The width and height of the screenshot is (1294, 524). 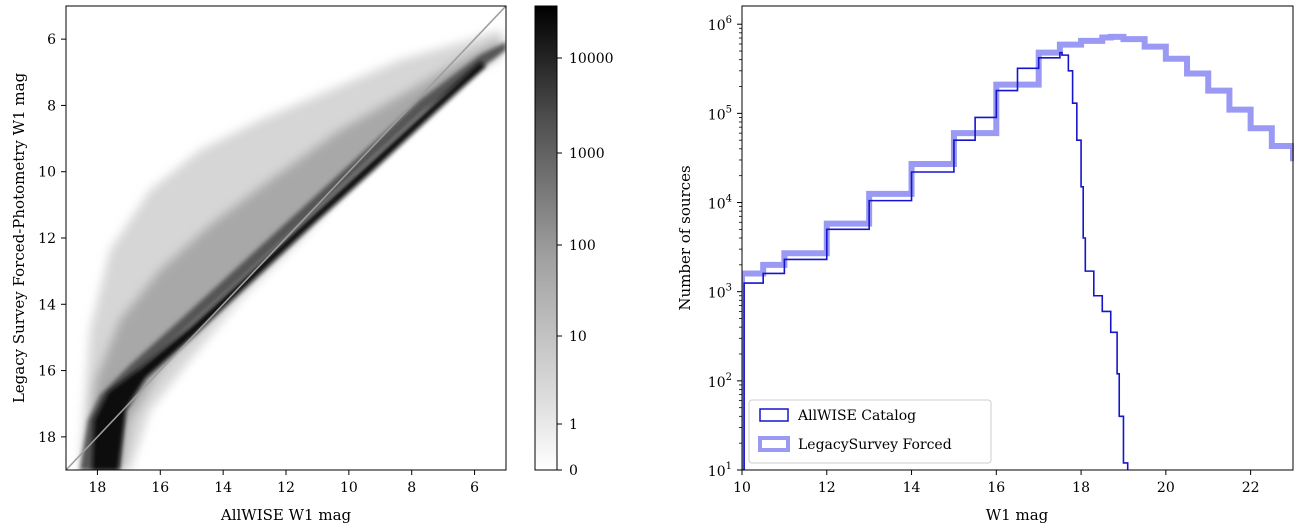 What do you see at coordinates (474, 488) in the screenshot?
I see `heatmap-x-tick-label: 6` at bounding box center [474, 488].